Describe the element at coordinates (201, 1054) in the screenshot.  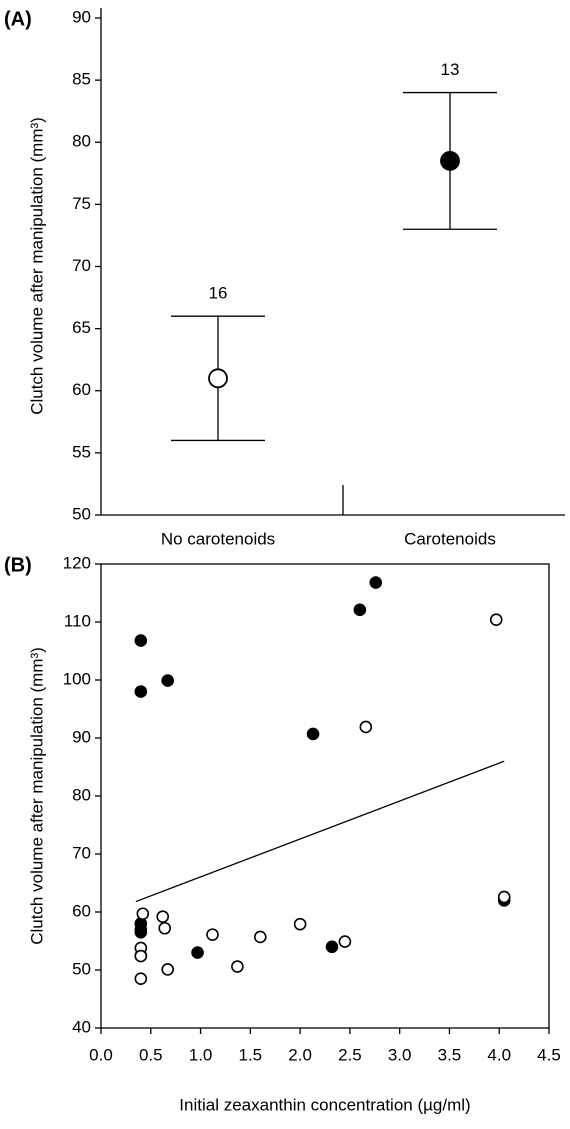
I see `x-tick-label: 1.0` at that location.